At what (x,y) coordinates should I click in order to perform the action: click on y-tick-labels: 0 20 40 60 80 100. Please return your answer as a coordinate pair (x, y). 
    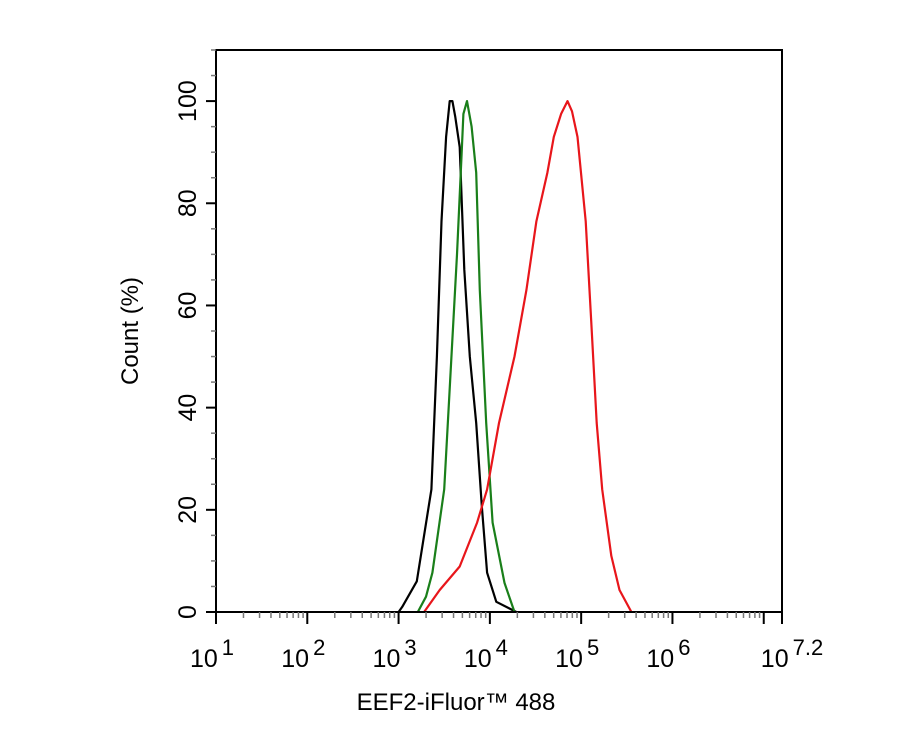
    Looking at the image, I should click on (188, 349).